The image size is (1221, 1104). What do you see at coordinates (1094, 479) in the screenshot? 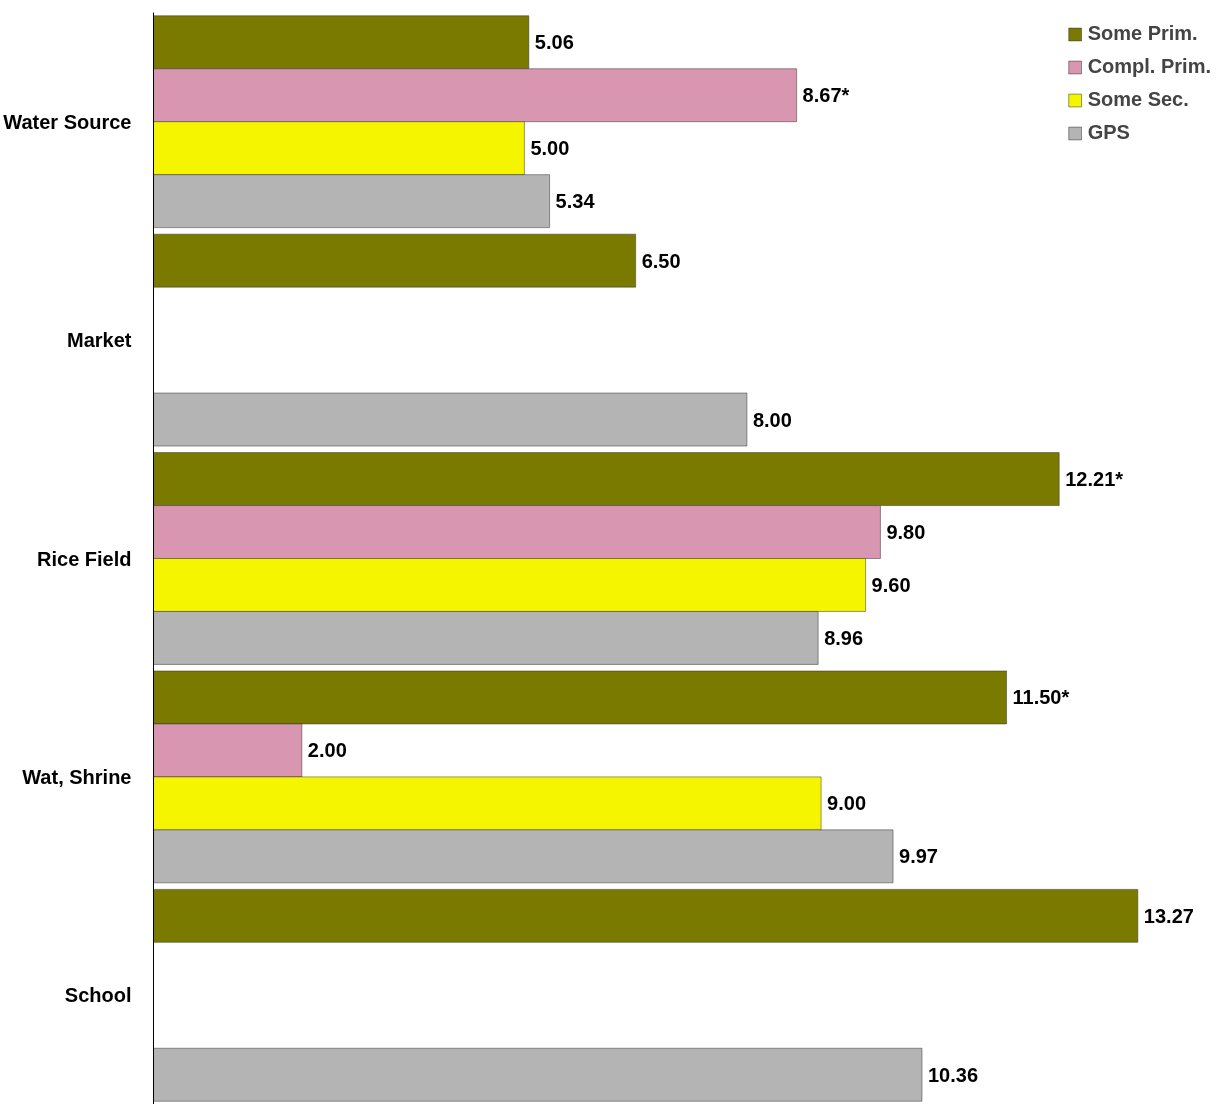
I see `data-label: 12.21*` at bounding box center [1094, 479].